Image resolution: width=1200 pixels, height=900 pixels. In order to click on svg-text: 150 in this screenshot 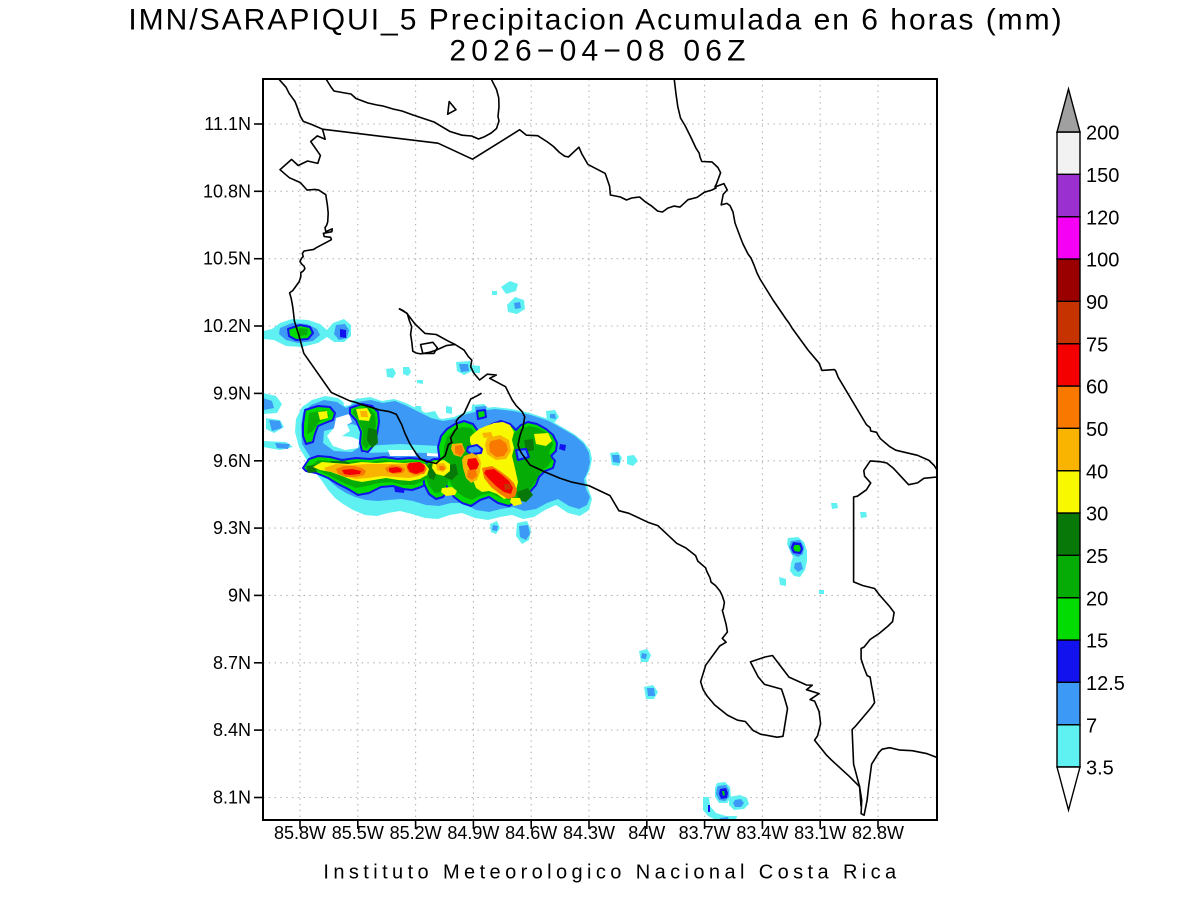, I will do `click(1102, 176)`.